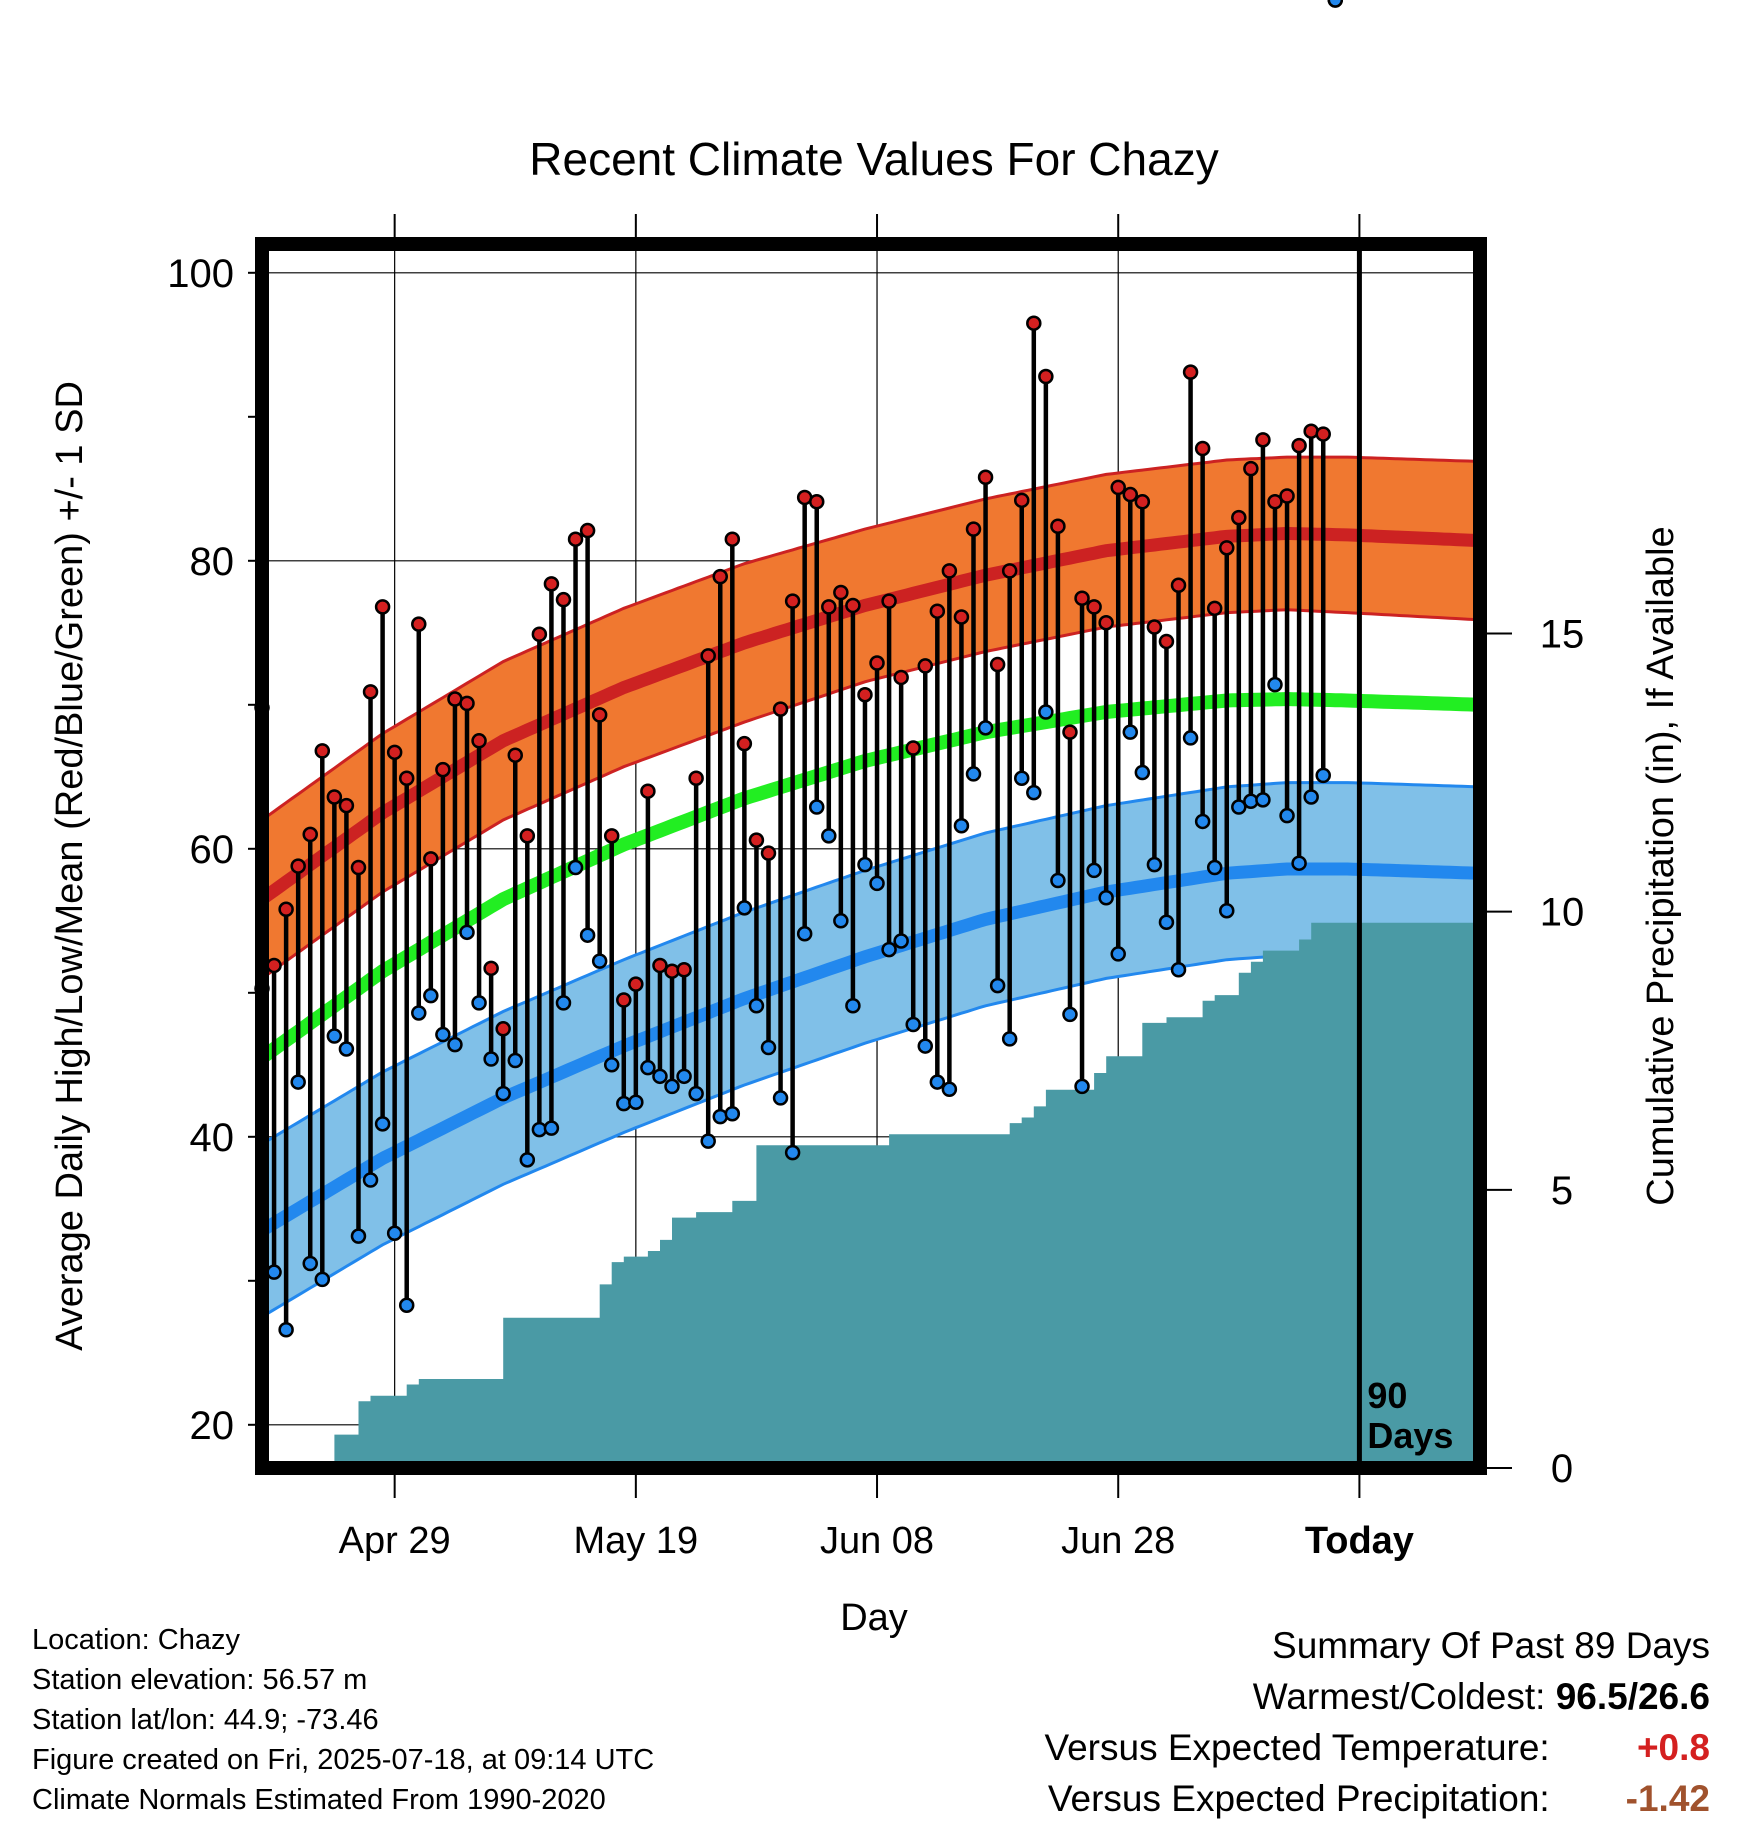 The width and height of the screenshot is (1748, 1828). I want to click on y2-tick-label: 10, so click(1562, 913).